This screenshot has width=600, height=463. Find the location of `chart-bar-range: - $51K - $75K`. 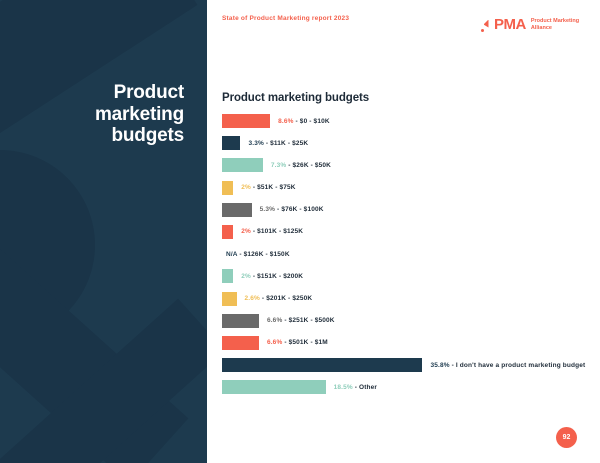

chart-bar-range: - $51K - $75K is located at coordinates (273, 188).